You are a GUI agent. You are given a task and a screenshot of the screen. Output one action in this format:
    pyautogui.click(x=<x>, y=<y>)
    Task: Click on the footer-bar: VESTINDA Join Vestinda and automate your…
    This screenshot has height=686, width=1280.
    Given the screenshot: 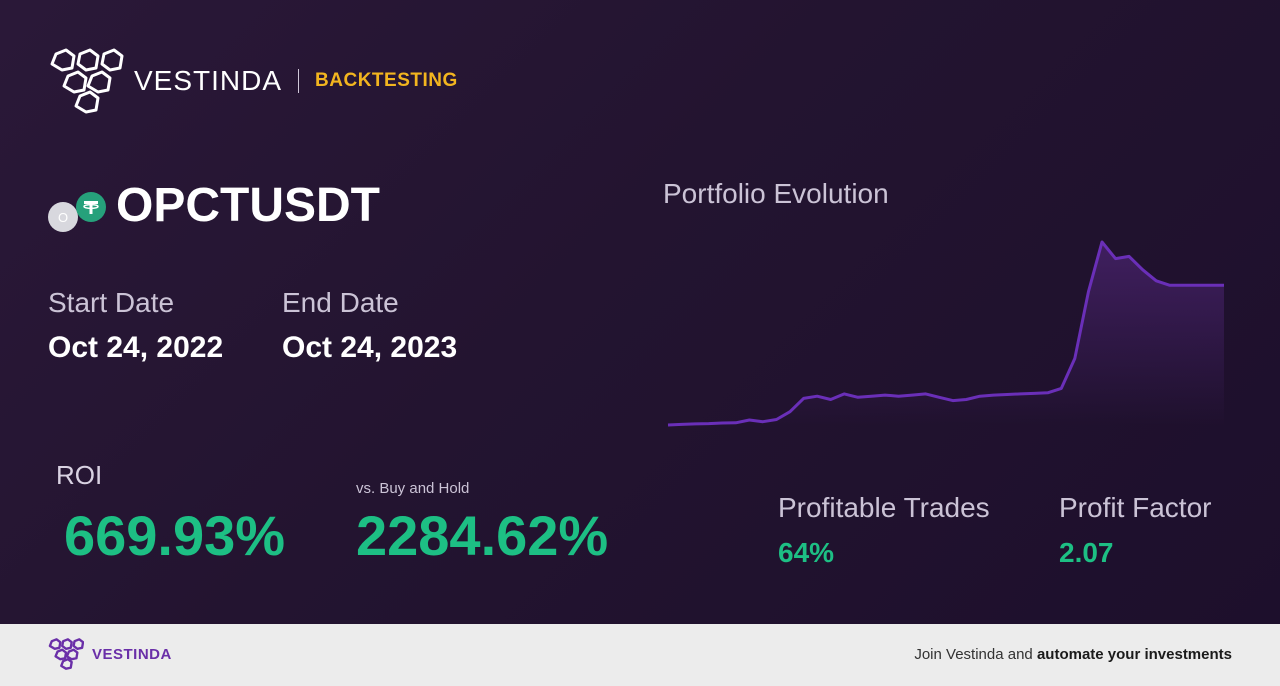 What is the action you would take?
    pyautogui.click(x=640, y=655)
    